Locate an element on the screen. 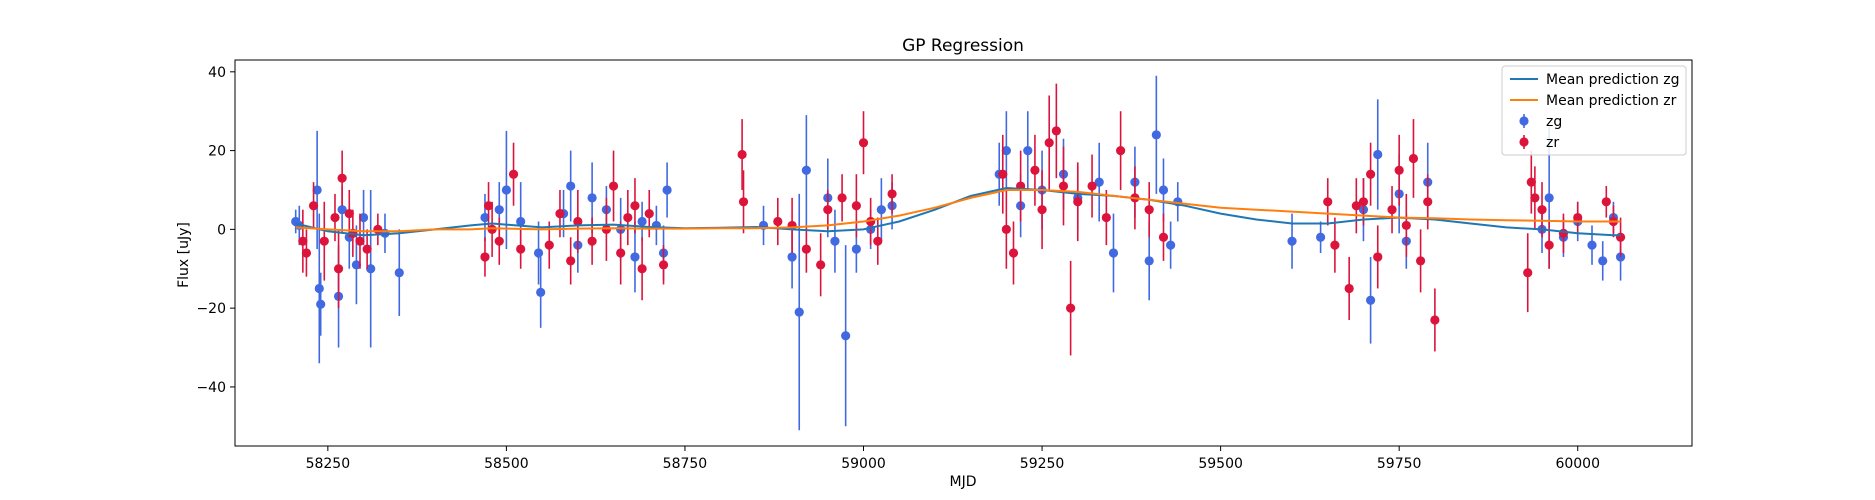  x-tick-label: 59000 is located at coordinates (863, 464).